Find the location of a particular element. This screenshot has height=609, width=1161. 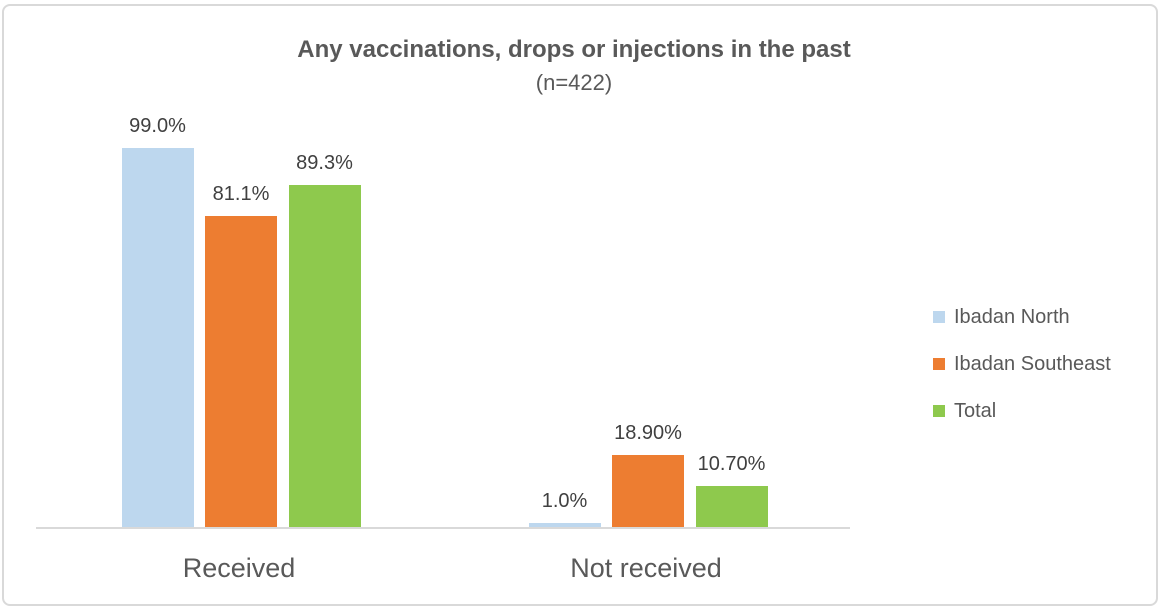

bar-received-ibadan-southeast is located at coordinates (241, 371).